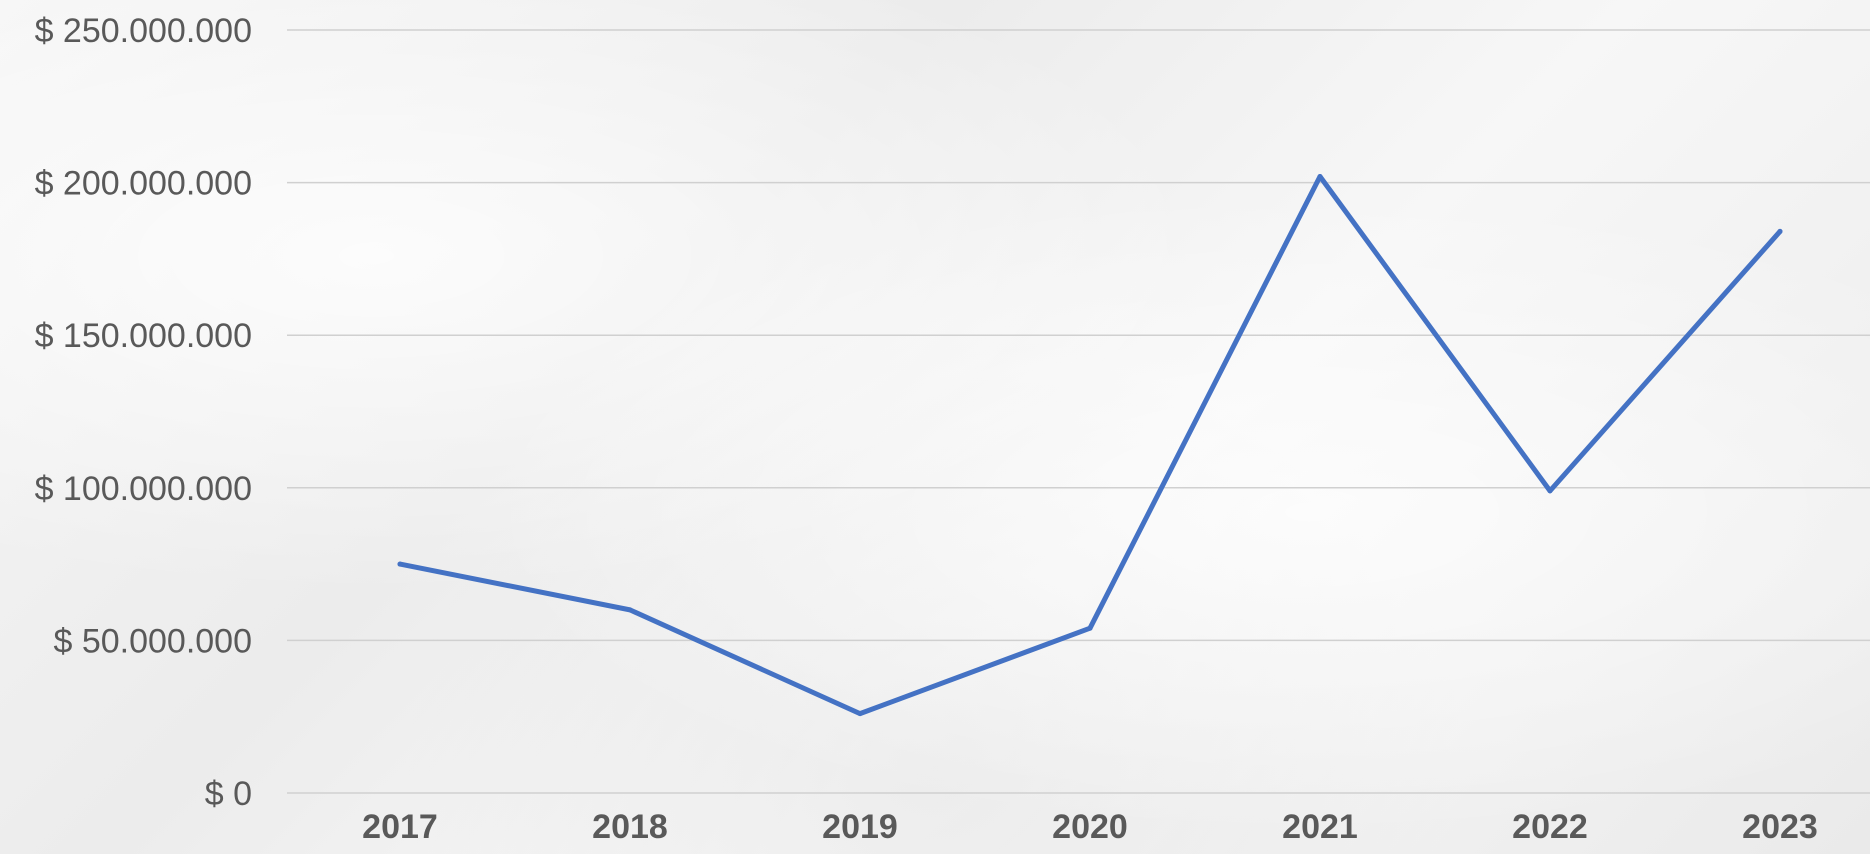 The width and height of the screenshot is (1870, 854). Describe the element at coordinates (1550, 827) in the screenshot. I see `x-tick-label: 2022` at that location.